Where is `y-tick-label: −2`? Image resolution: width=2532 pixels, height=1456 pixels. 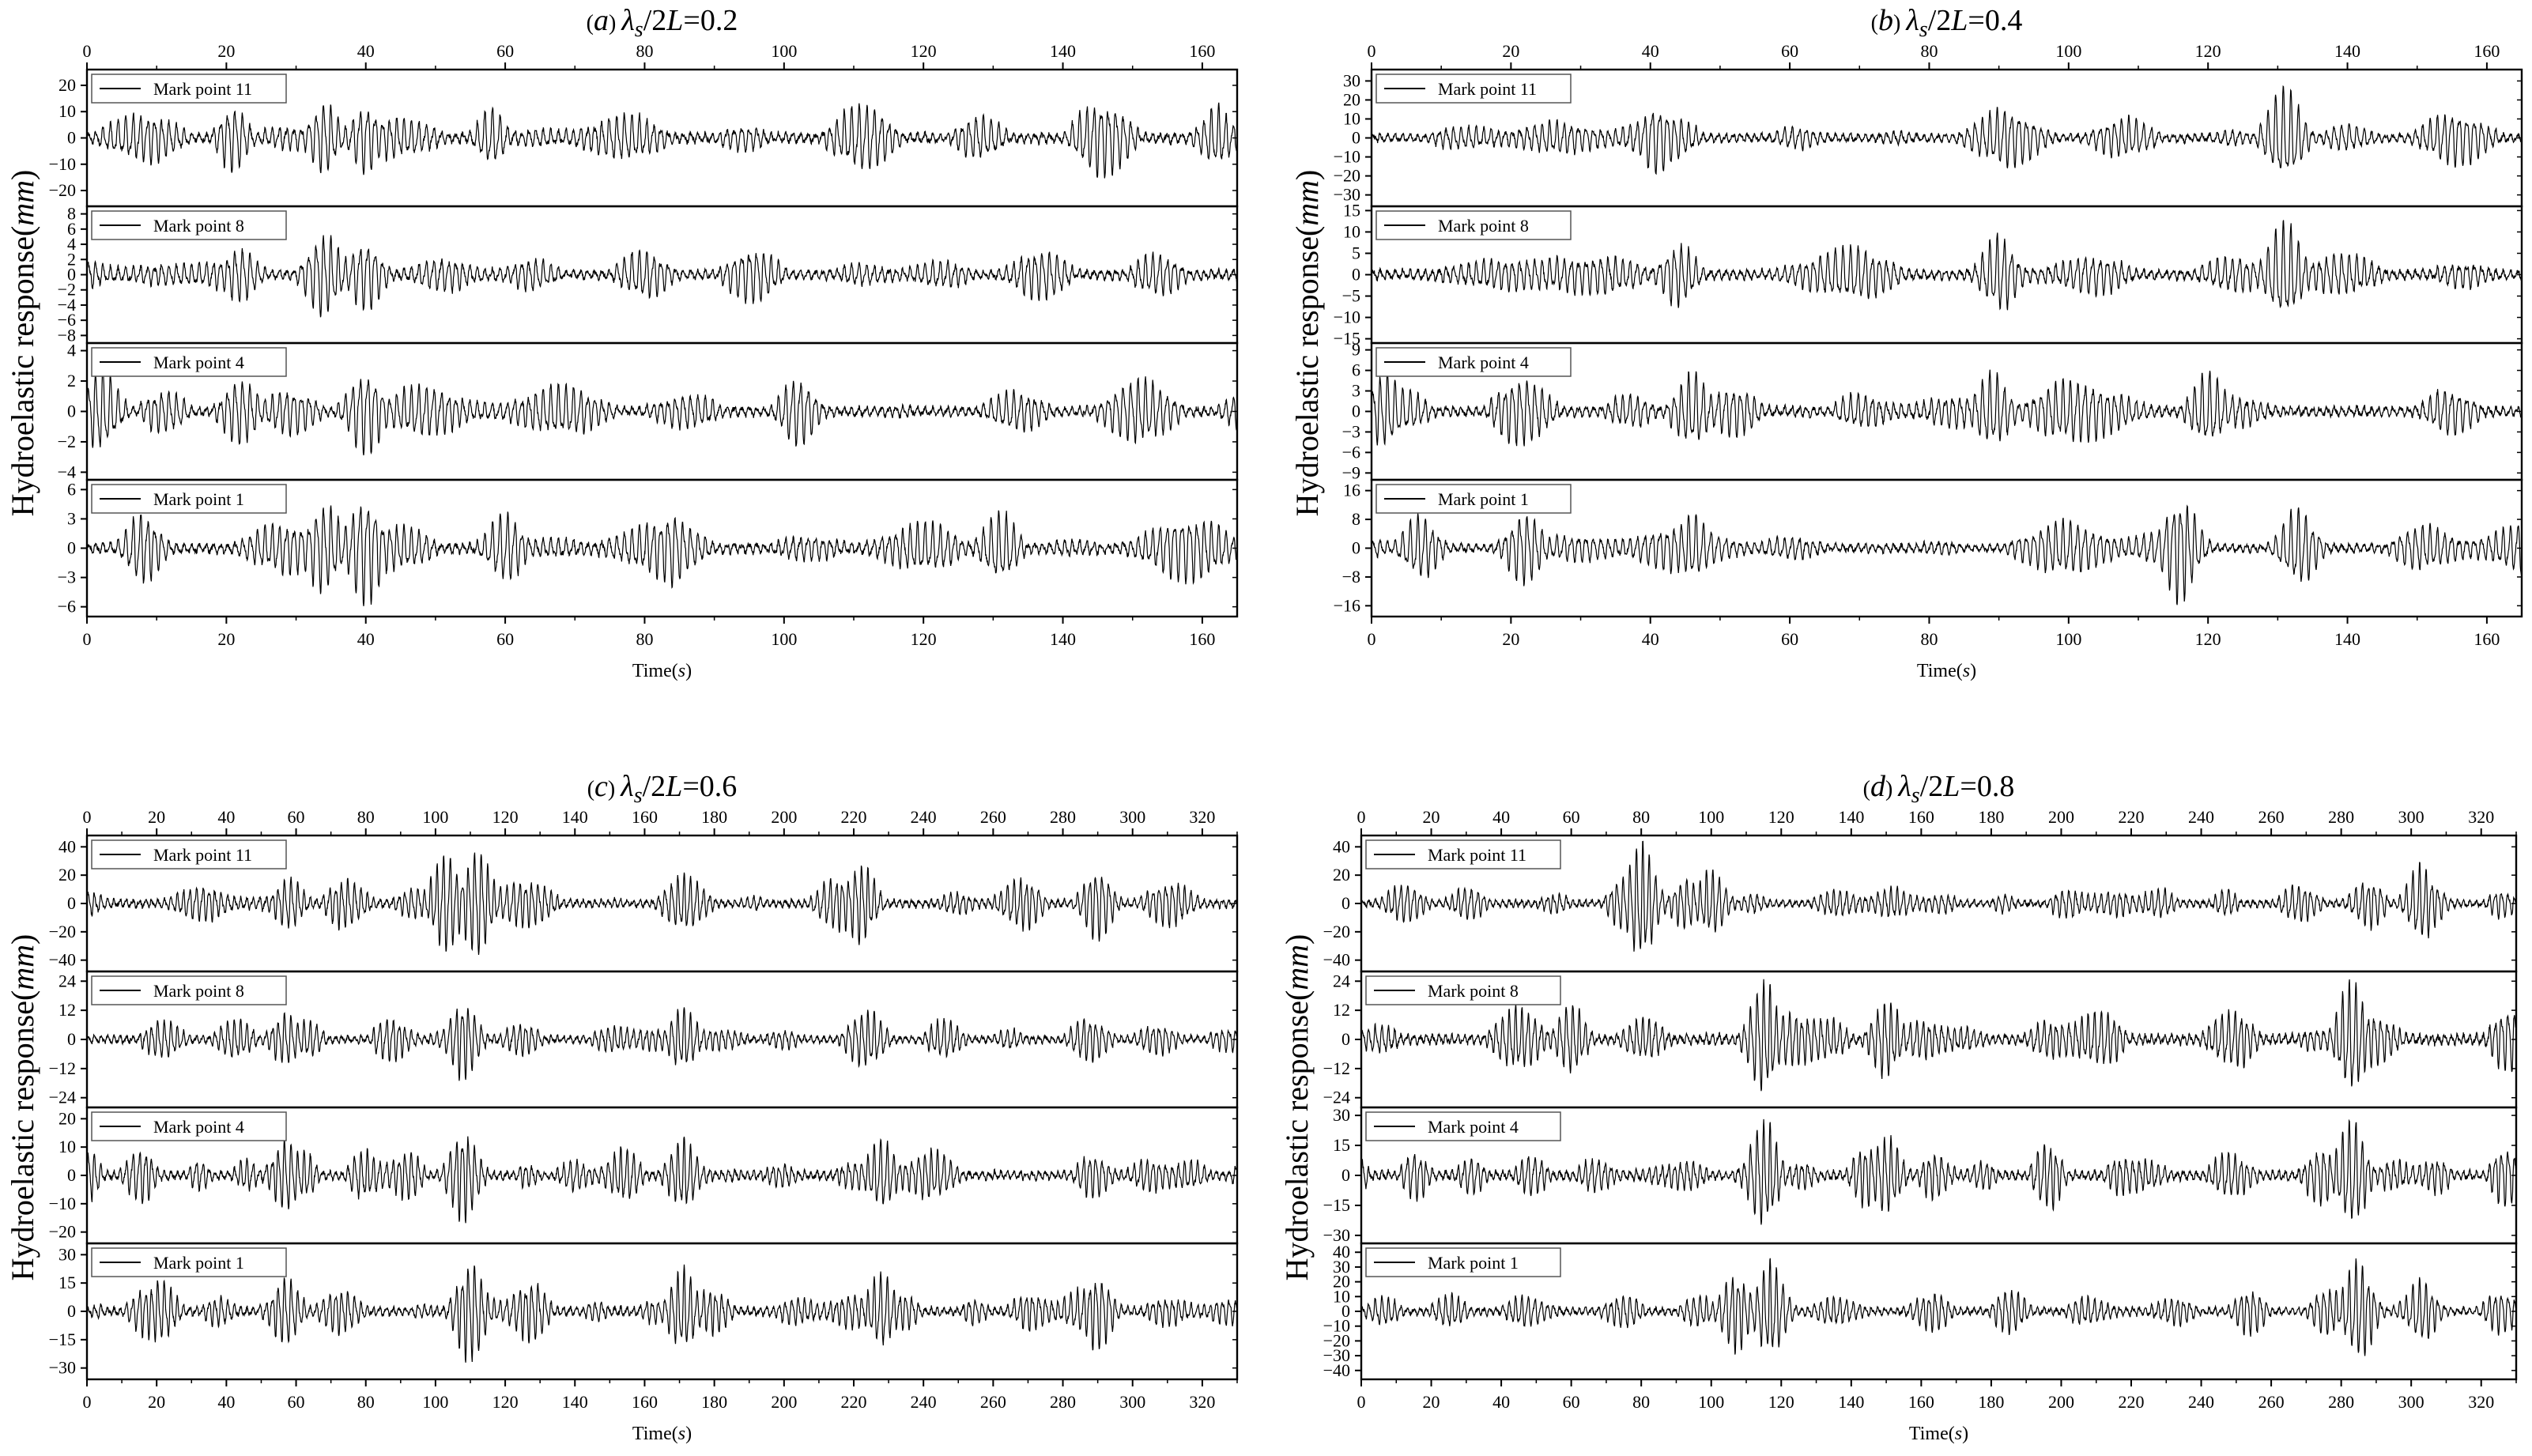 y-tick-label: −2 is located at coordinates (67, 290).